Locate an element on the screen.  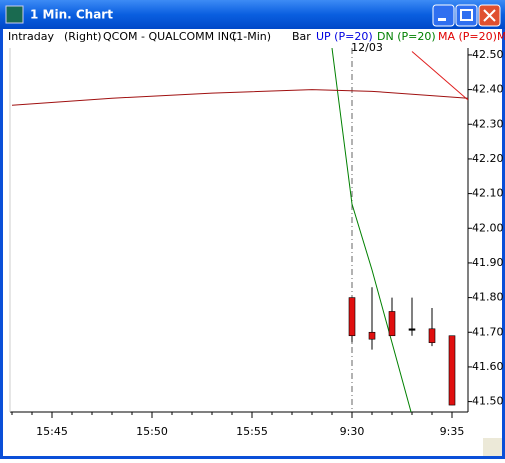
x-tick-label: 15:55 is located at coordinates (252, 431).